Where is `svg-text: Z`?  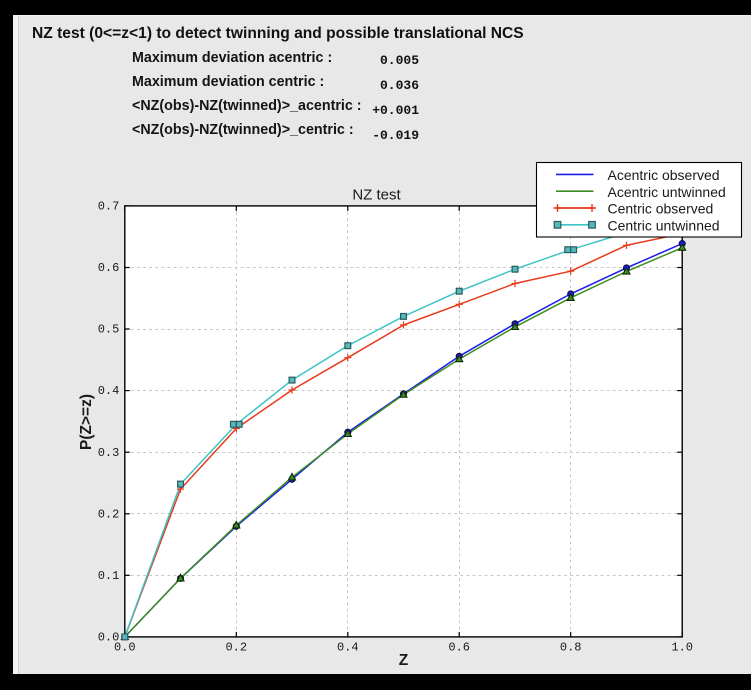
svg-text: Z is located at coordinates (404, 660).